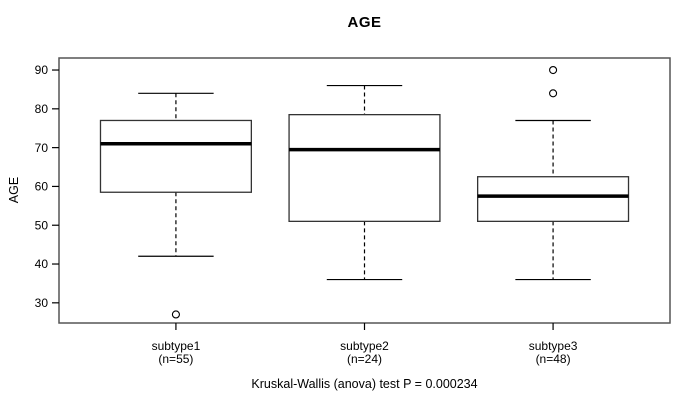 This screenshot has width=700, height=400. I want to click on caption-kruskal-wallis: Kruskal-Wallis (anova) test P = 0.000234, so click(364, 384).